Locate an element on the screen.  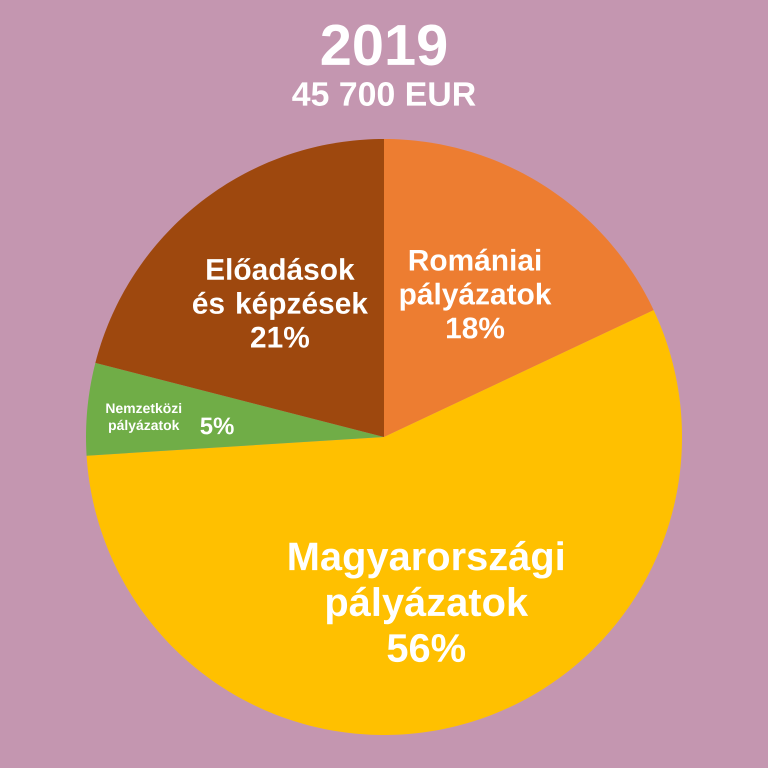
data-label: 56% is located at coordinates (427, 648).